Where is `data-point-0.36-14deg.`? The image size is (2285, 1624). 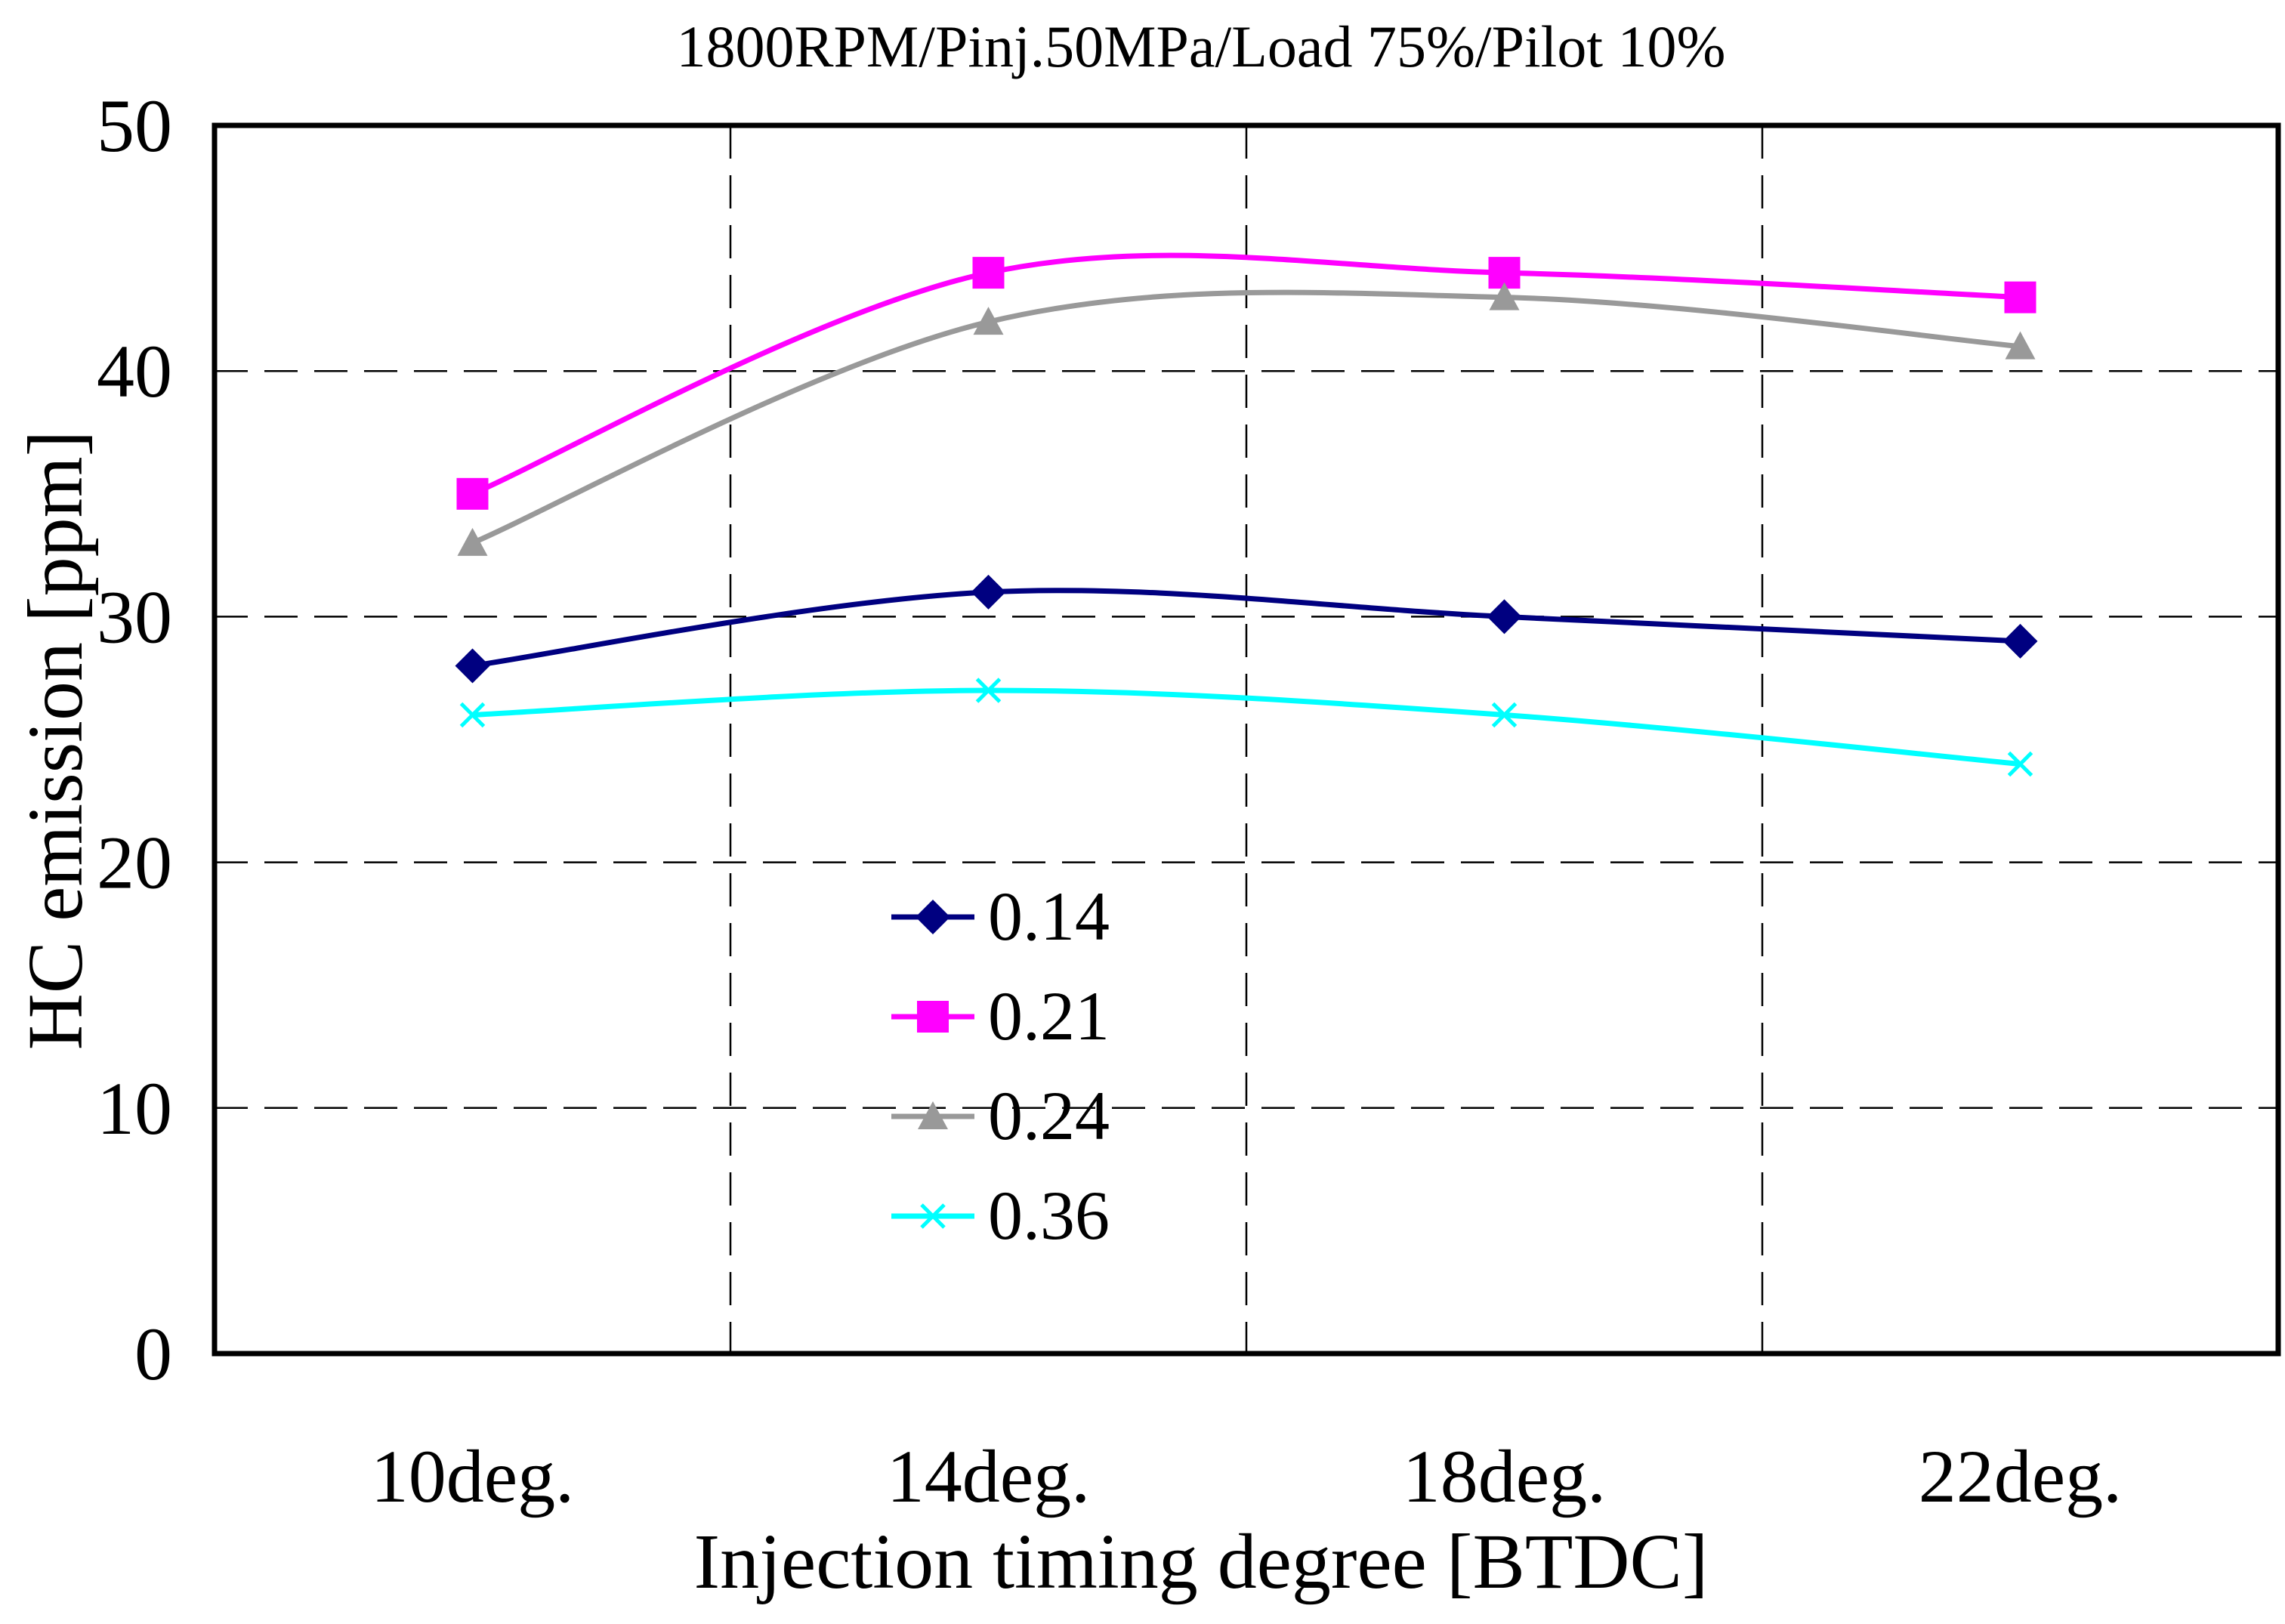
data-point-0.36-14deg. is located at coordinates (988, 691).